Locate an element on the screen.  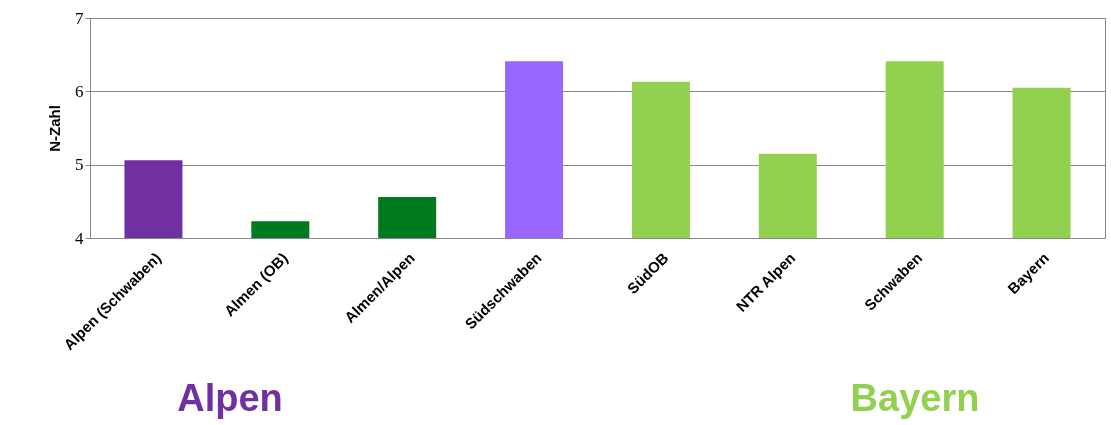
text: Alpen is located at coordinates (230, 398).